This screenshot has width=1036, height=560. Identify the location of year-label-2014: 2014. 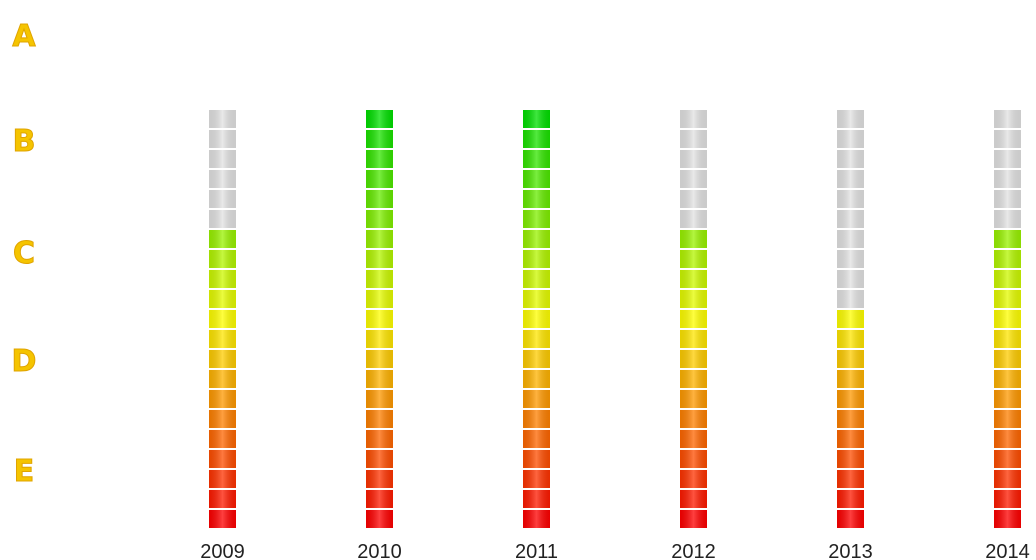
(1007, 550).